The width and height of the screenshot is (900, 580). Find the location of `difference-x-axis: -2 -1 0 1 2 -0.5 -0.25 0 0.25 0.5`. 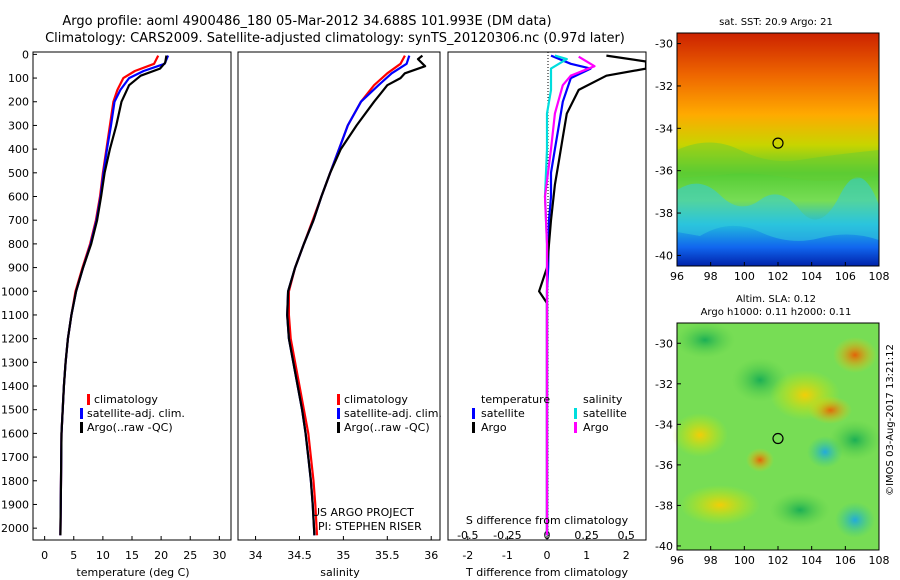

difference-x-axis: -2 -1 0 1 2 -0.5 -0.25 0 0.25 0.5 is located at coordinates (546, 545).